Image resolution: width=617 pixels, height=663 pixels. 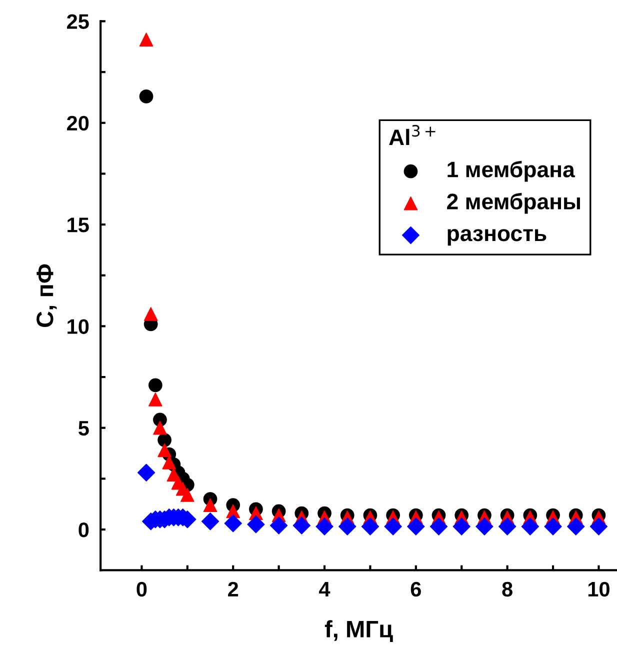 I want to click on x-axis-title: f, МГц, so click(x=358, y=631).